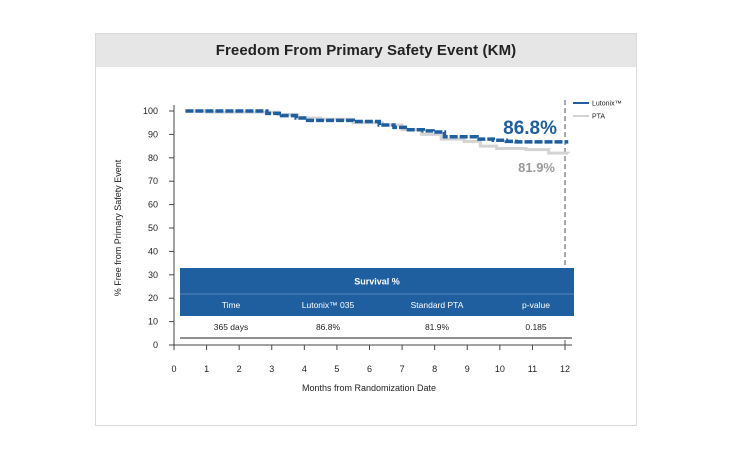 The image size is (733, 459). What do you see at coordinates (336, 369) in the screenshot?
I see `x-tick-label: 5` at bounding box center [336, 369].